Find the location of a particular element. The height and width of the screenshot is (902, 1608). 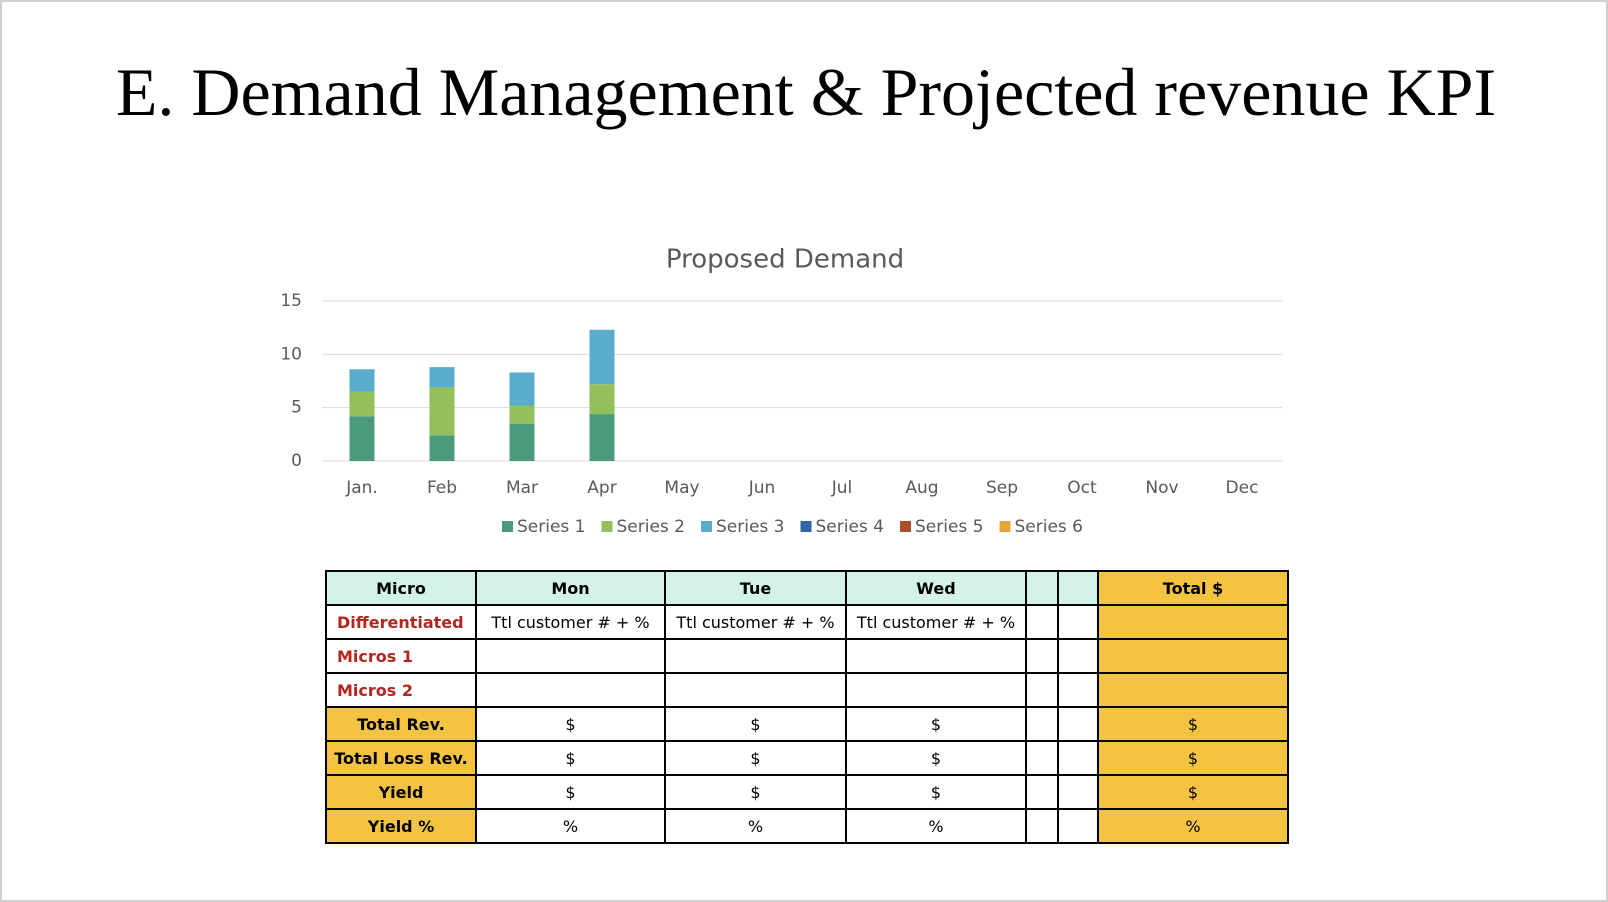

x-tick-label: Apr is located at coordinates (601, 488).